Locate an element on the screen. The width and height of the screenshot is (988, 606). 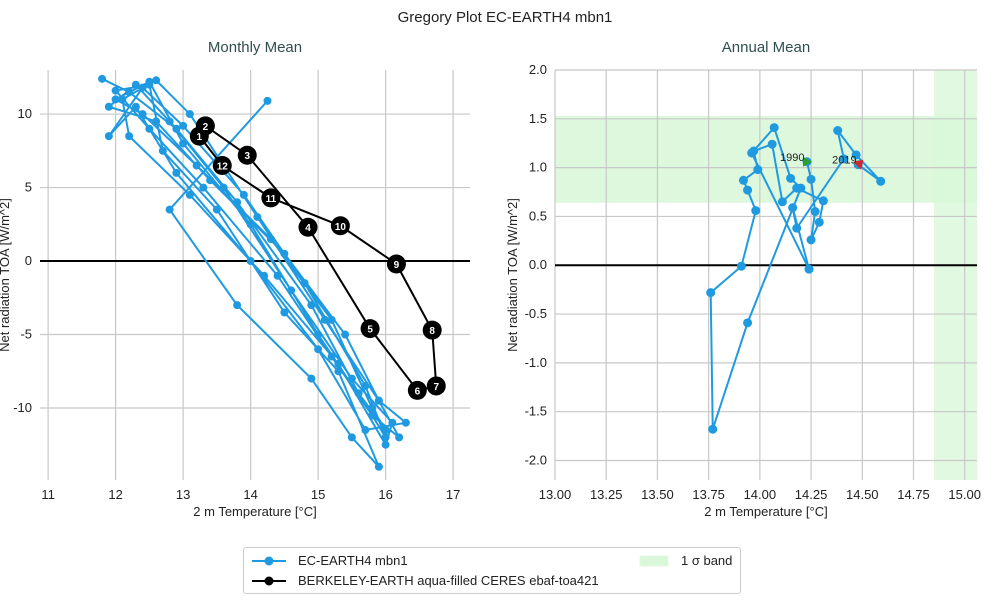
x-tick-label: 15 is located at coordinates (318, 494).